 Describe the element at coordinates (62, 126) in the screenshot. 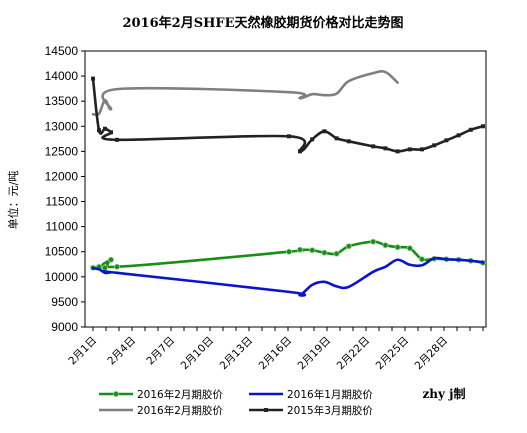

I see `y-tick-label: 13000` at that location.